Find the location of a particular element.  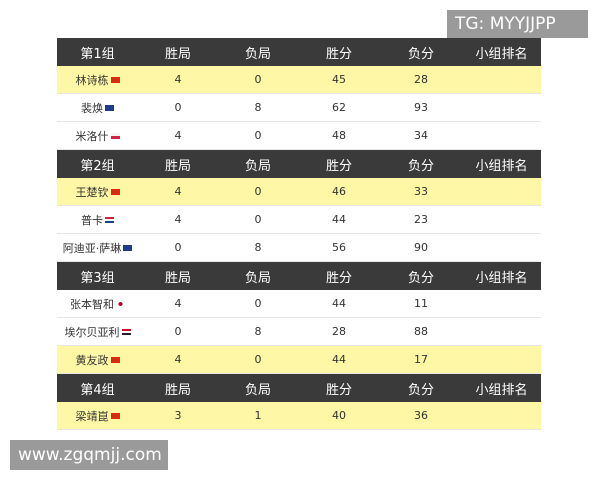

name-text: 阿迪亚·萨琳 is located at coordinates (92, 248).